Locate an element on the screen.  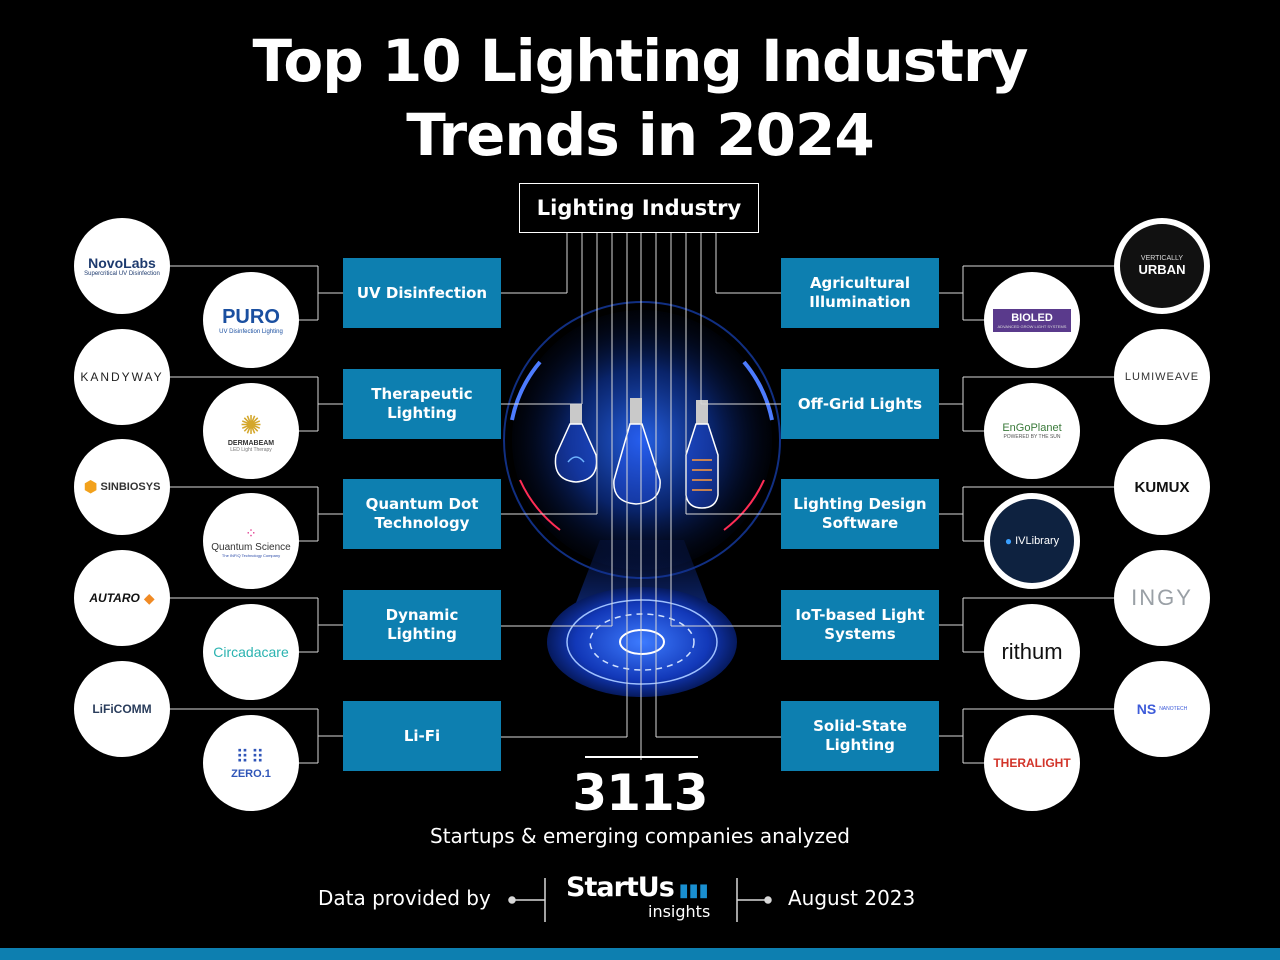
logo-lumiweave: LUMIWEAVE is located at coordinates (1162, 377).